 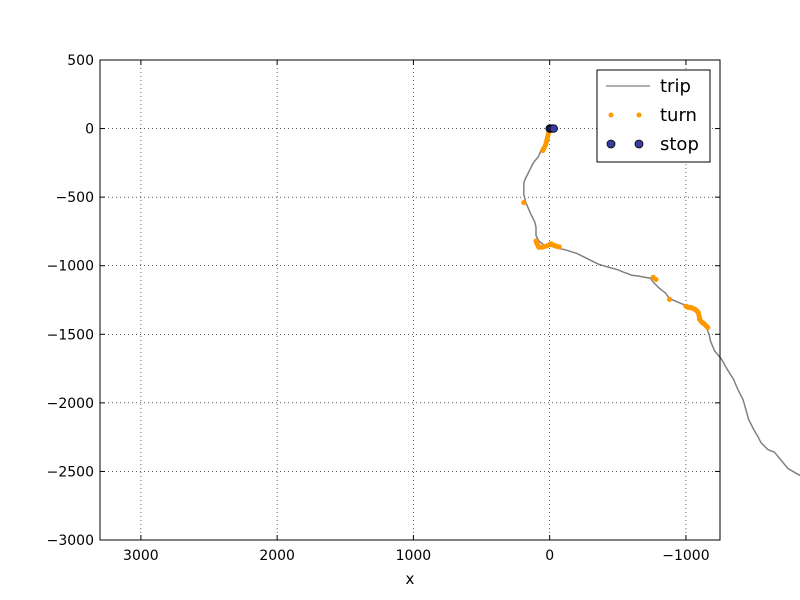 What do you see at coordinates (70, 335) in the screenshot?
I see `y-tick-label: −1500` at bounding box center [70, 335].